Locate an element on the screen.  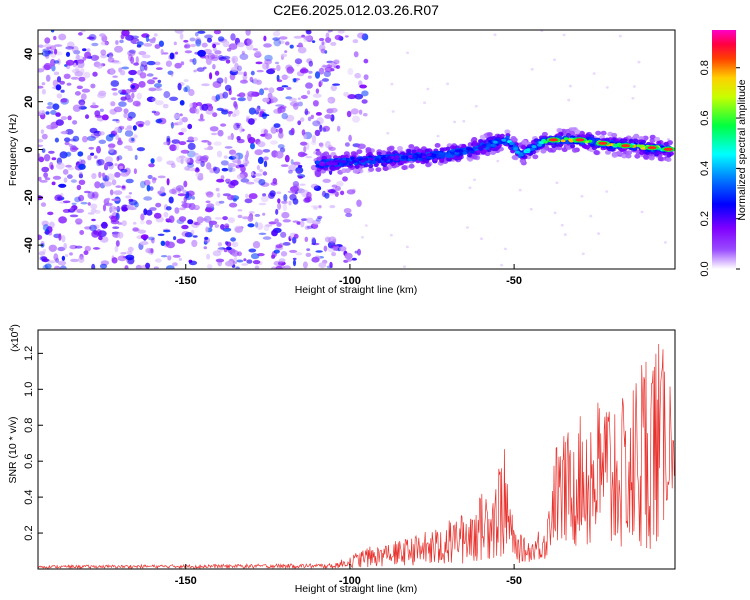
y-tick-label: 20 is located at coordinates (29, 102).